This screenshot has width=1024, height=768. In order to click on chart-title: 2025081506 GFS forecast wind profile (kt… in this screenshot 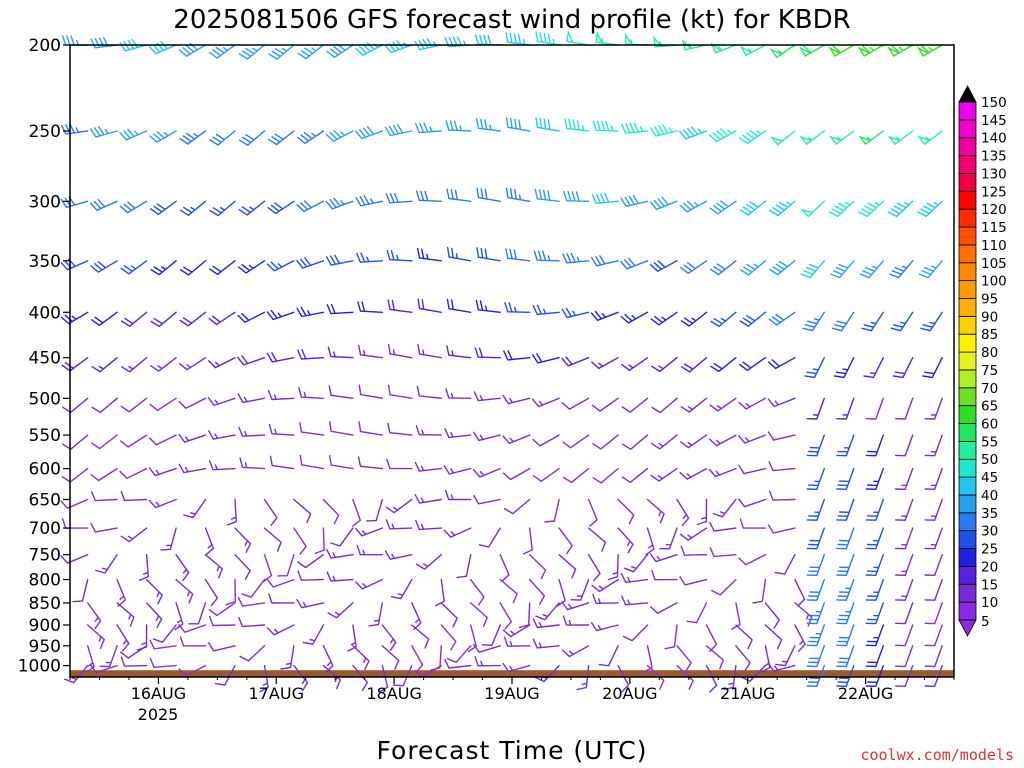, I will do `click(511, 20)`.